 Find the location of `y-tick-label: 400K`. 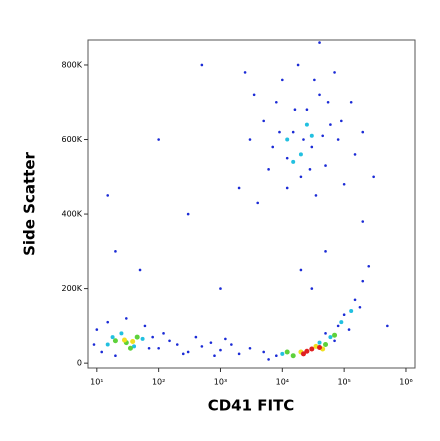

y-tick-label: 400K is located at coordinates (71, 214).